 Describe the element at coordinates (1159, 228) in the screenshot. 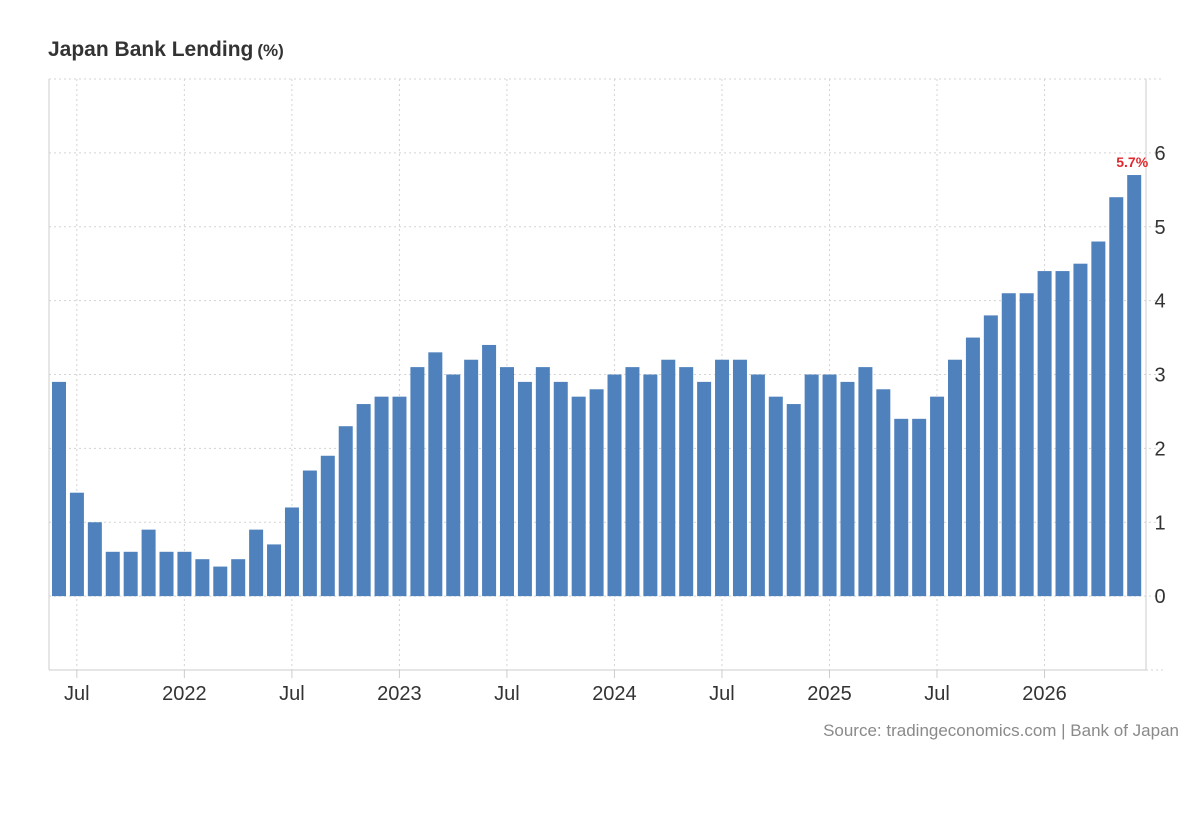

I see `y-tick-label: 5` at that location.